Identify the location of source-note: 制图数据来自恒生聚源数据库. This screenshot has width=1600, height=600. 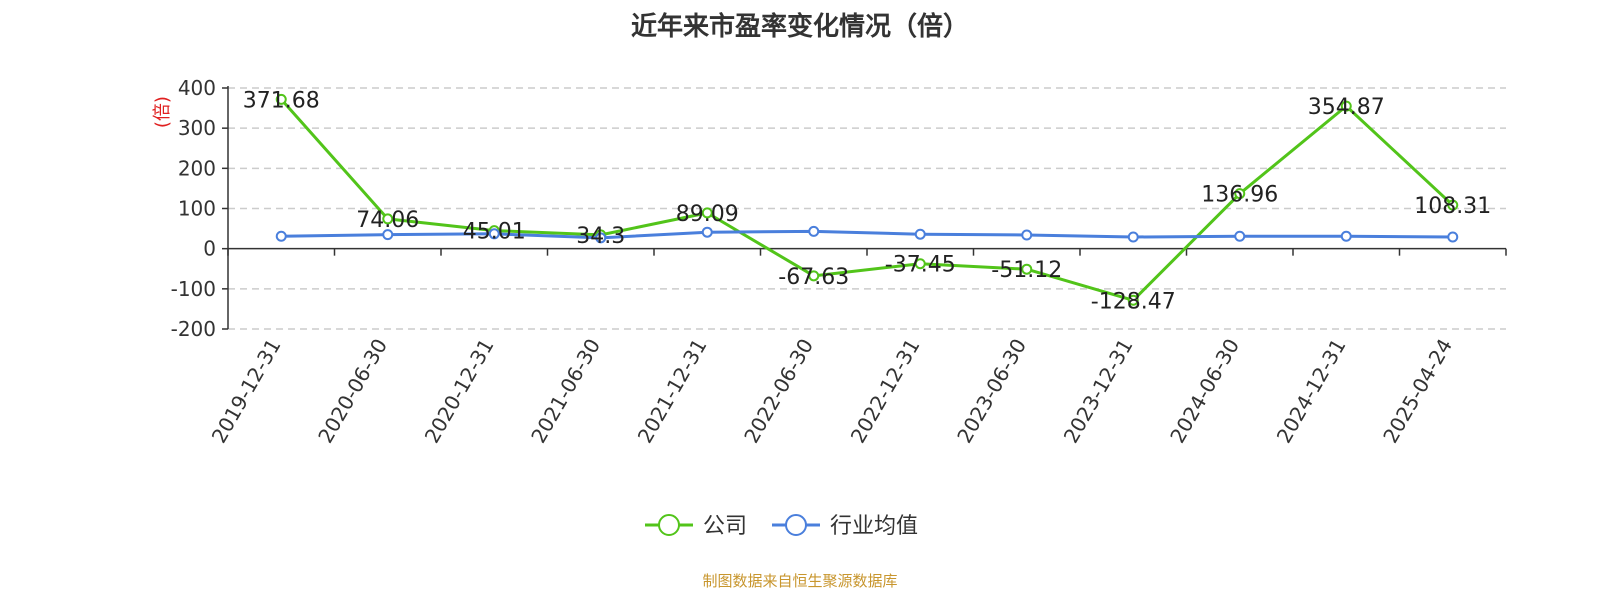
(800, 581).